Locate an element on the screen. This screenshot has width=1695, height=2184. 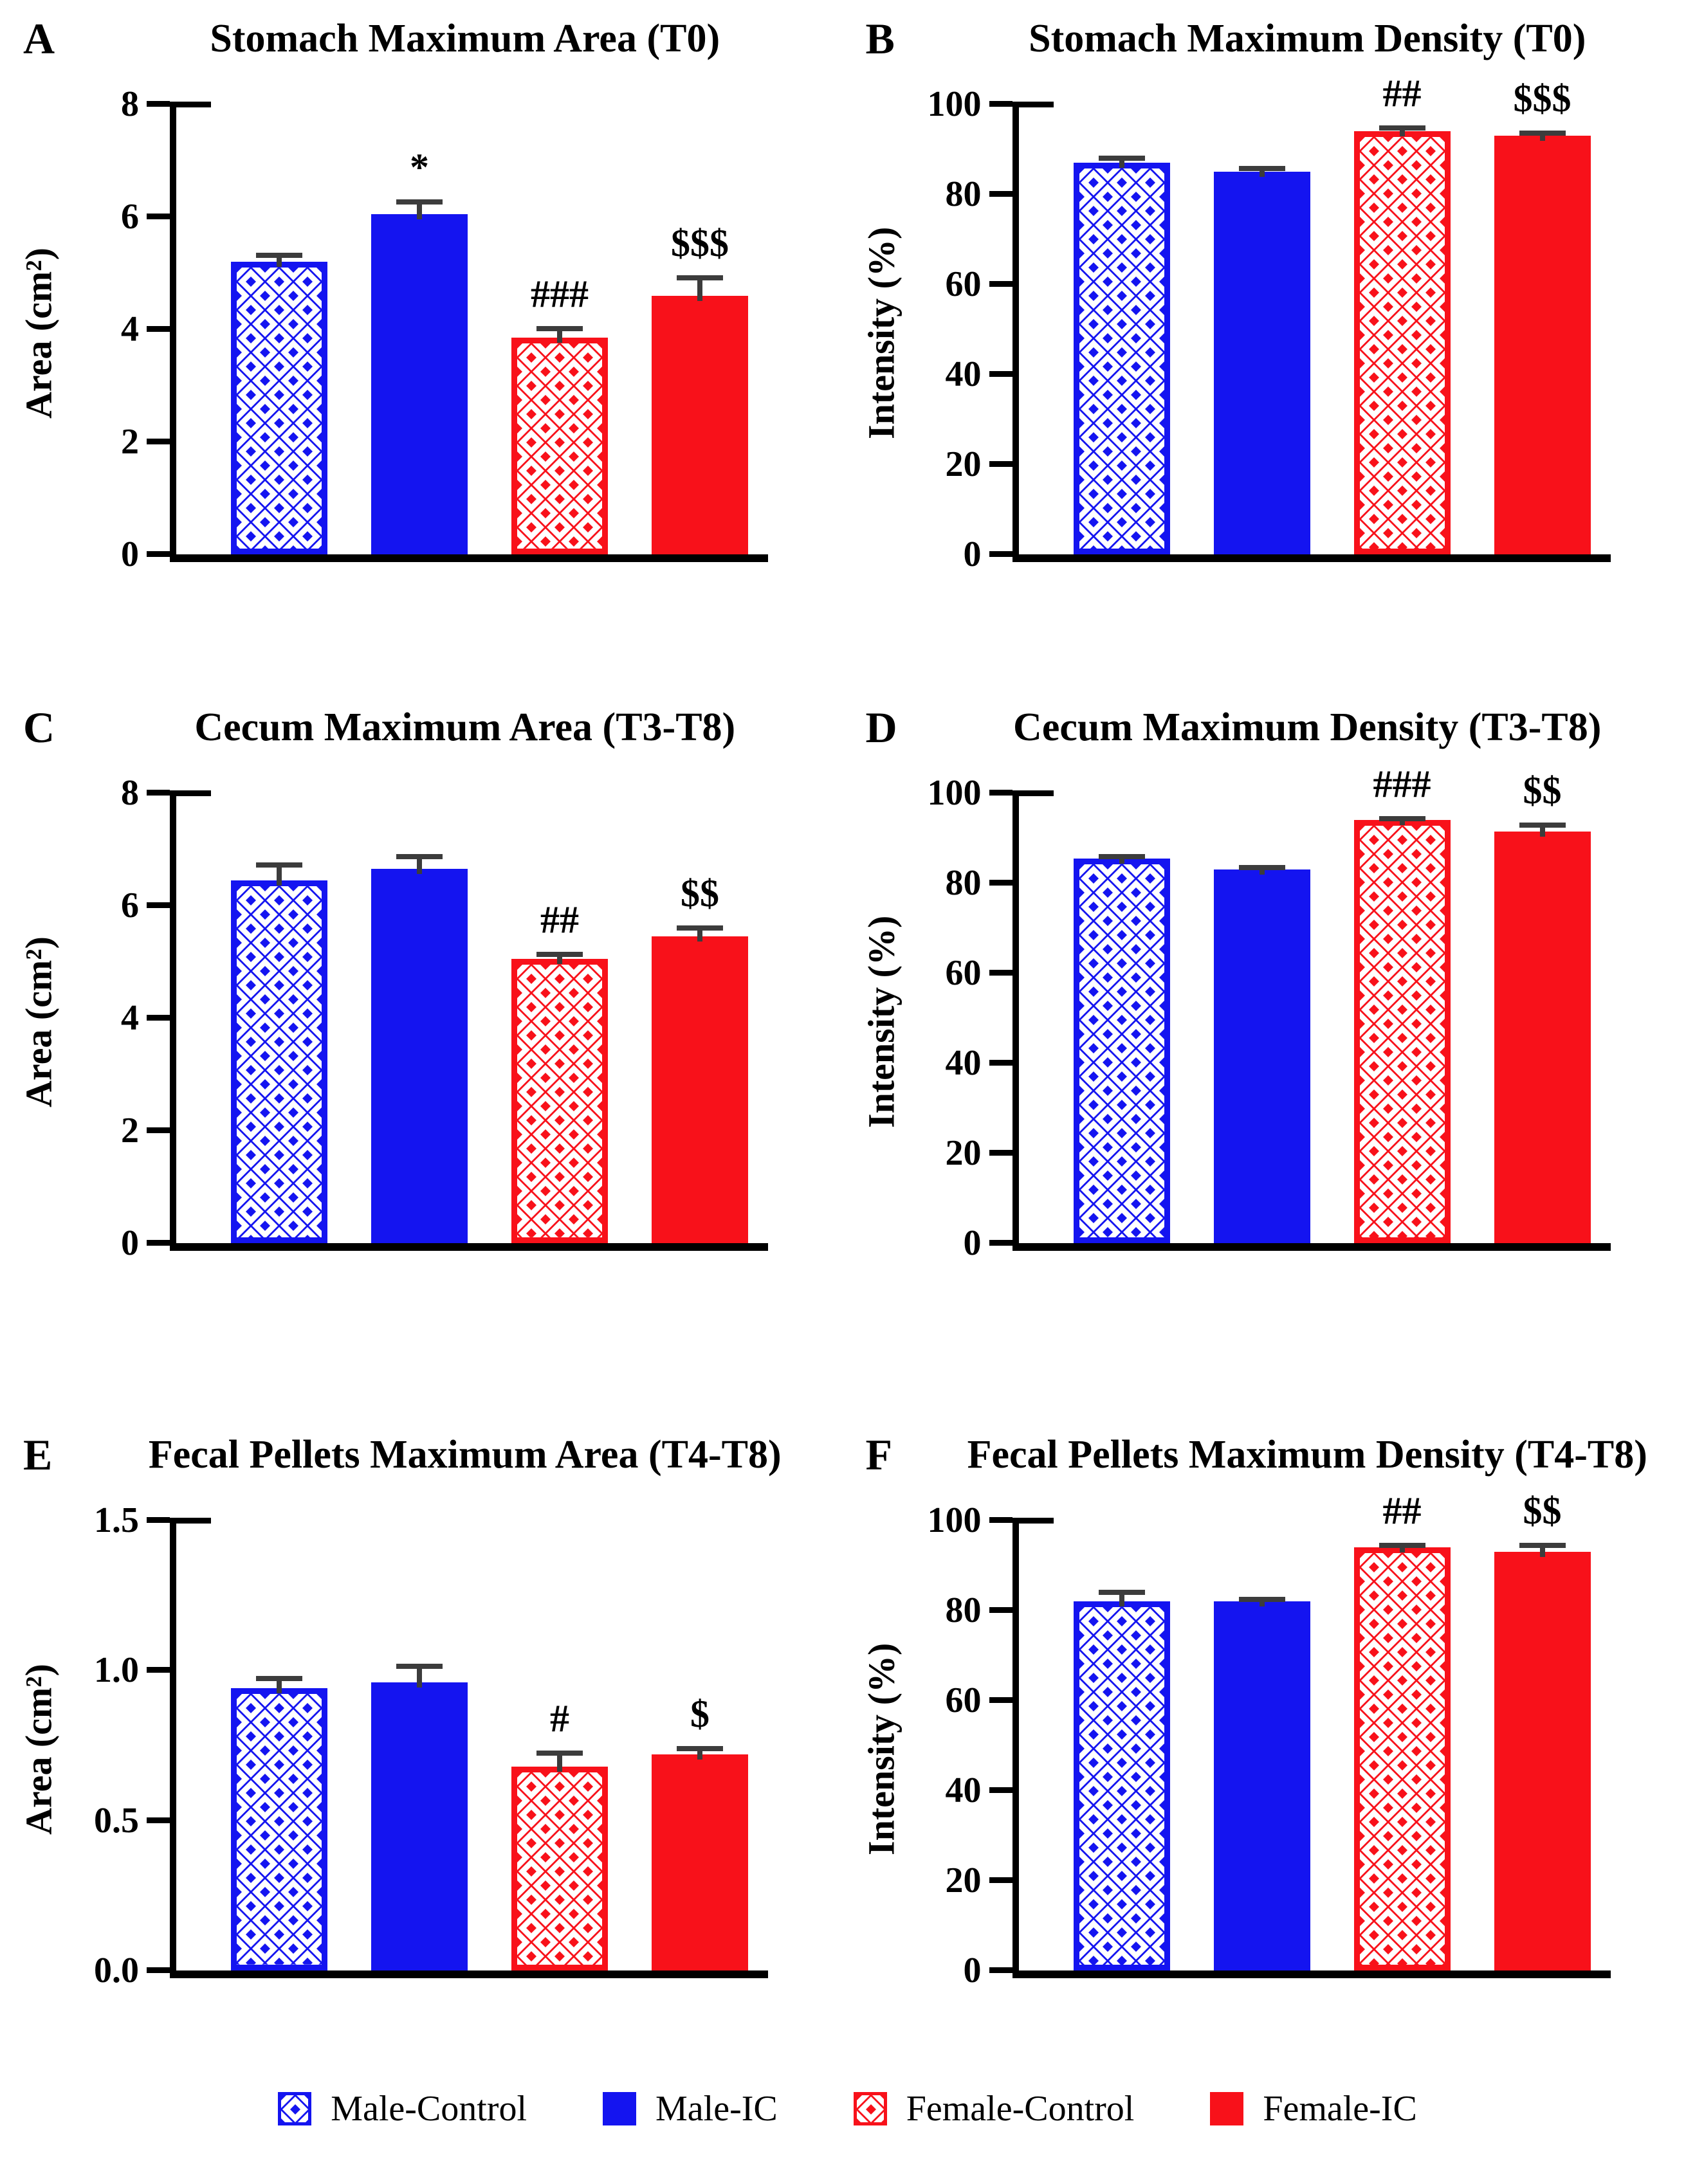
y-tick-label: 1.5 is located at coordinates (117, 1520).